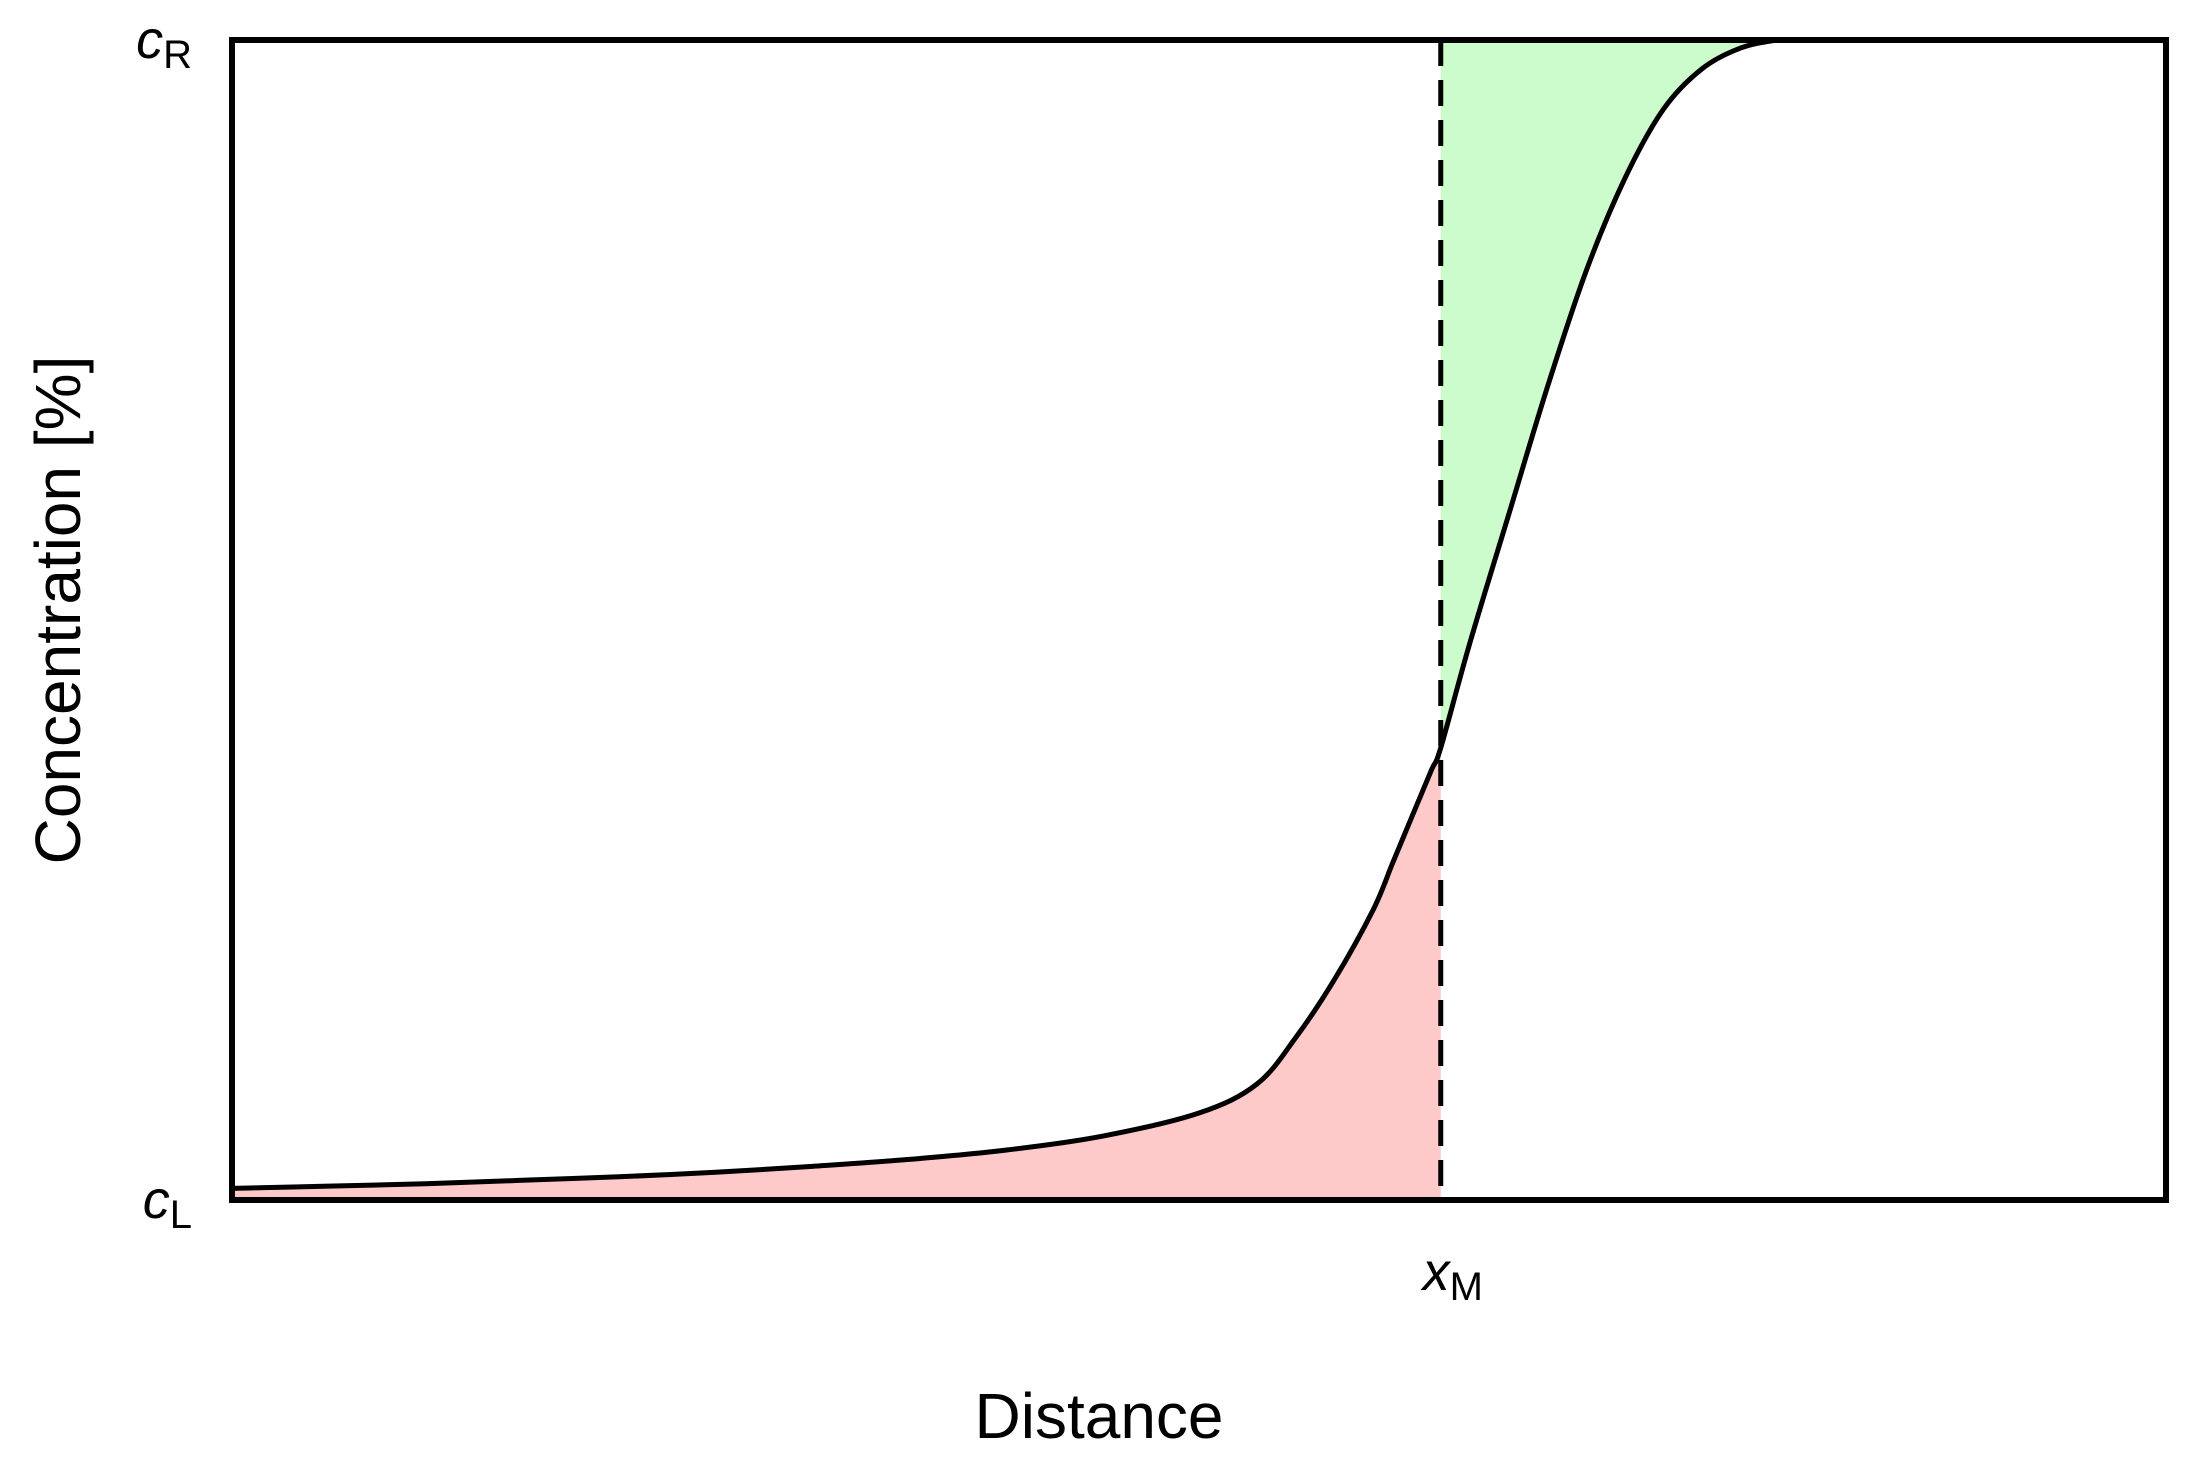 The width and height of the screenshot is (2188, 1468). What do you see at coordinates (177, 55) in the screenshot?
I see `y-tick-subscript: R` at bounding box center [177, 55].